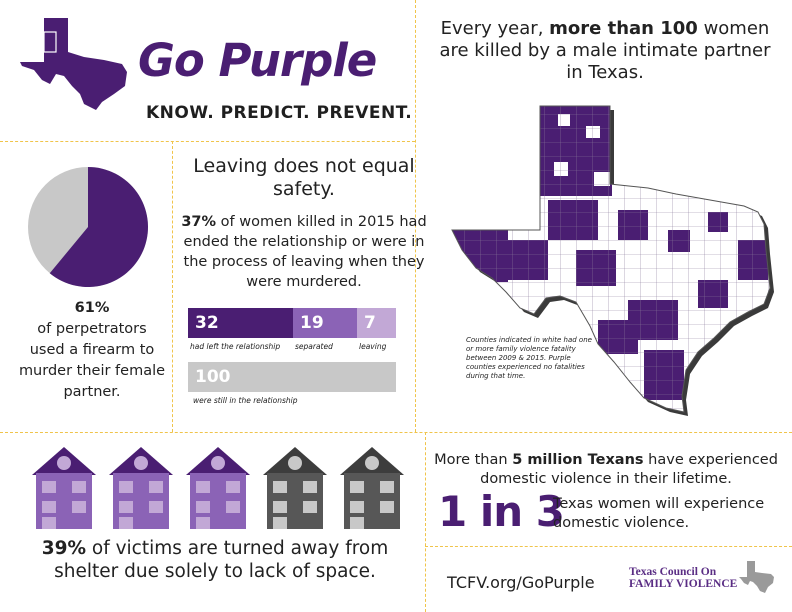 Image resolution: width=792 pixels, height=612 pixels. What do you see at coordinates (396, 432) in the screenshot?
I see `divider-horizontal-main` at bounding box center [396, 432].